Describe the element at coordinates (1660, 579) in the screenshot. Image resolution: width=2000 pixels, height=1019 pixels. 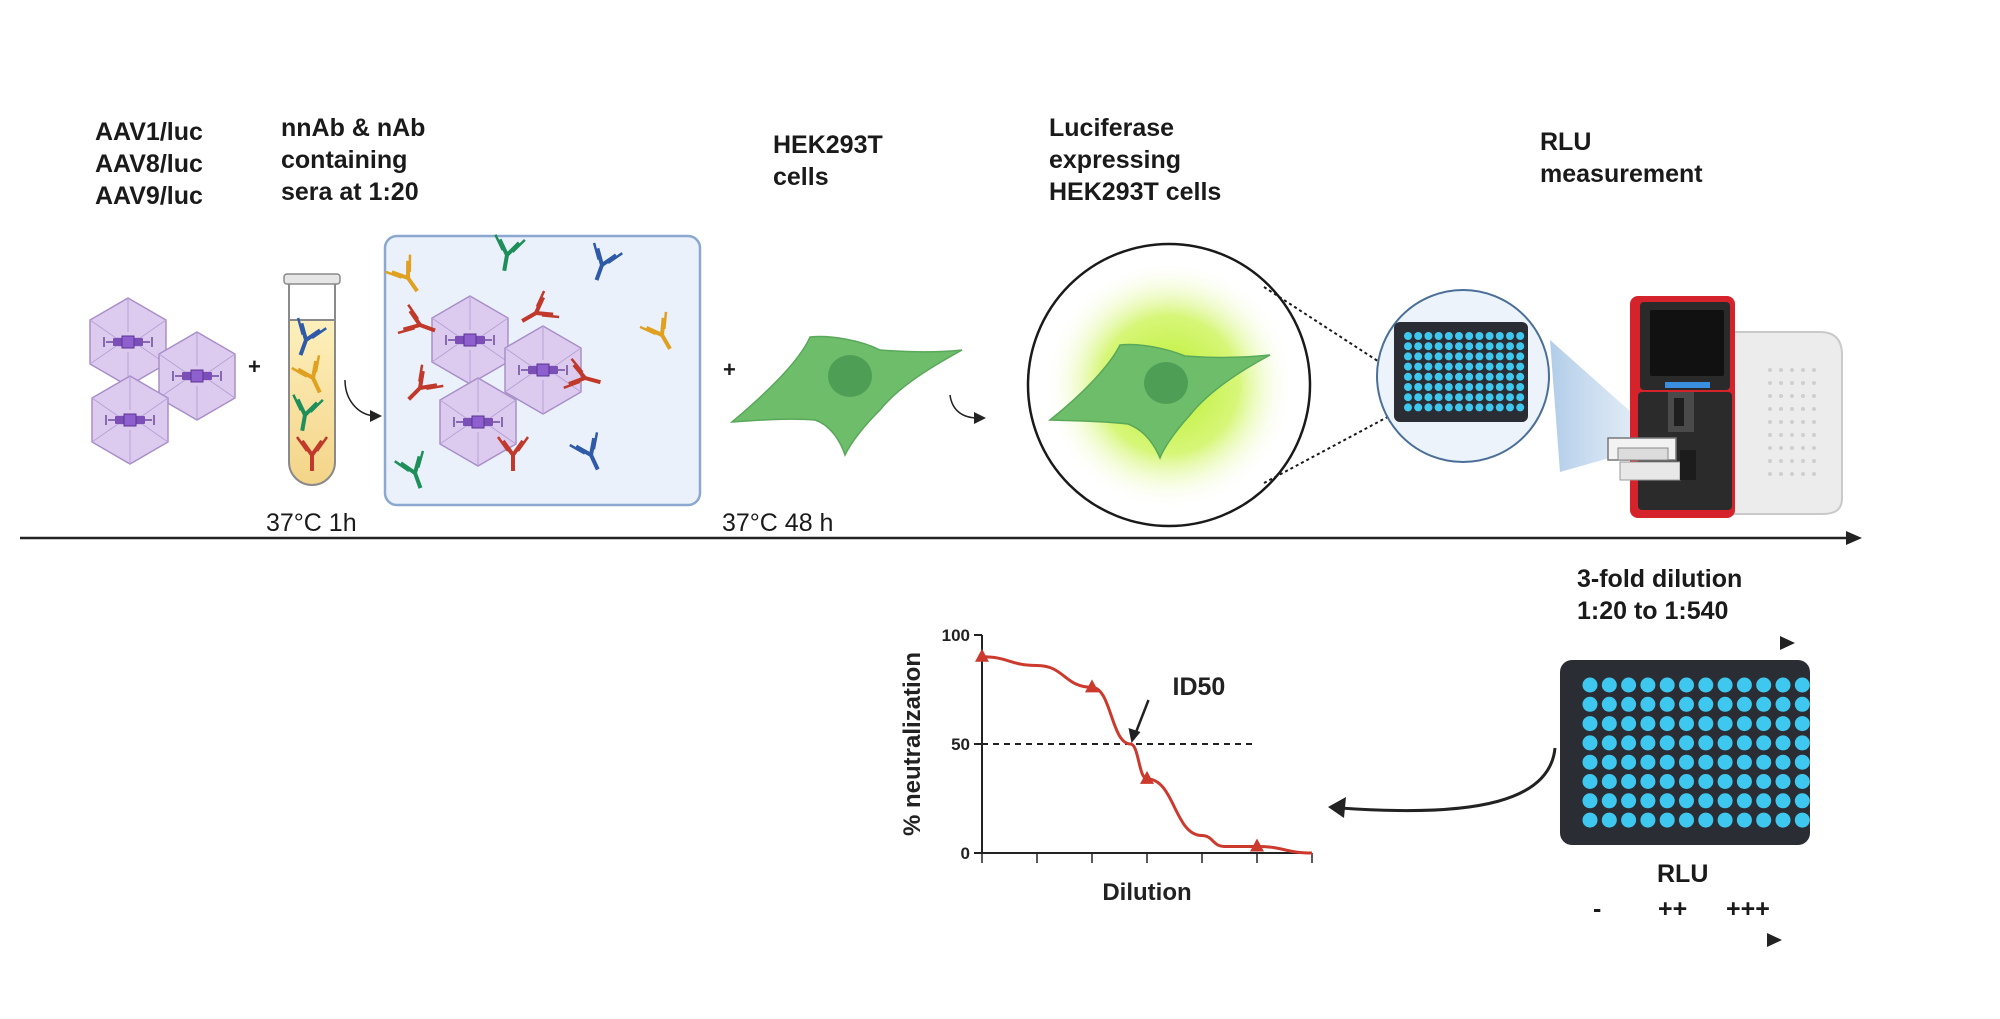
I see `dilution-label-line-1: 3-fold dilution` at that location.